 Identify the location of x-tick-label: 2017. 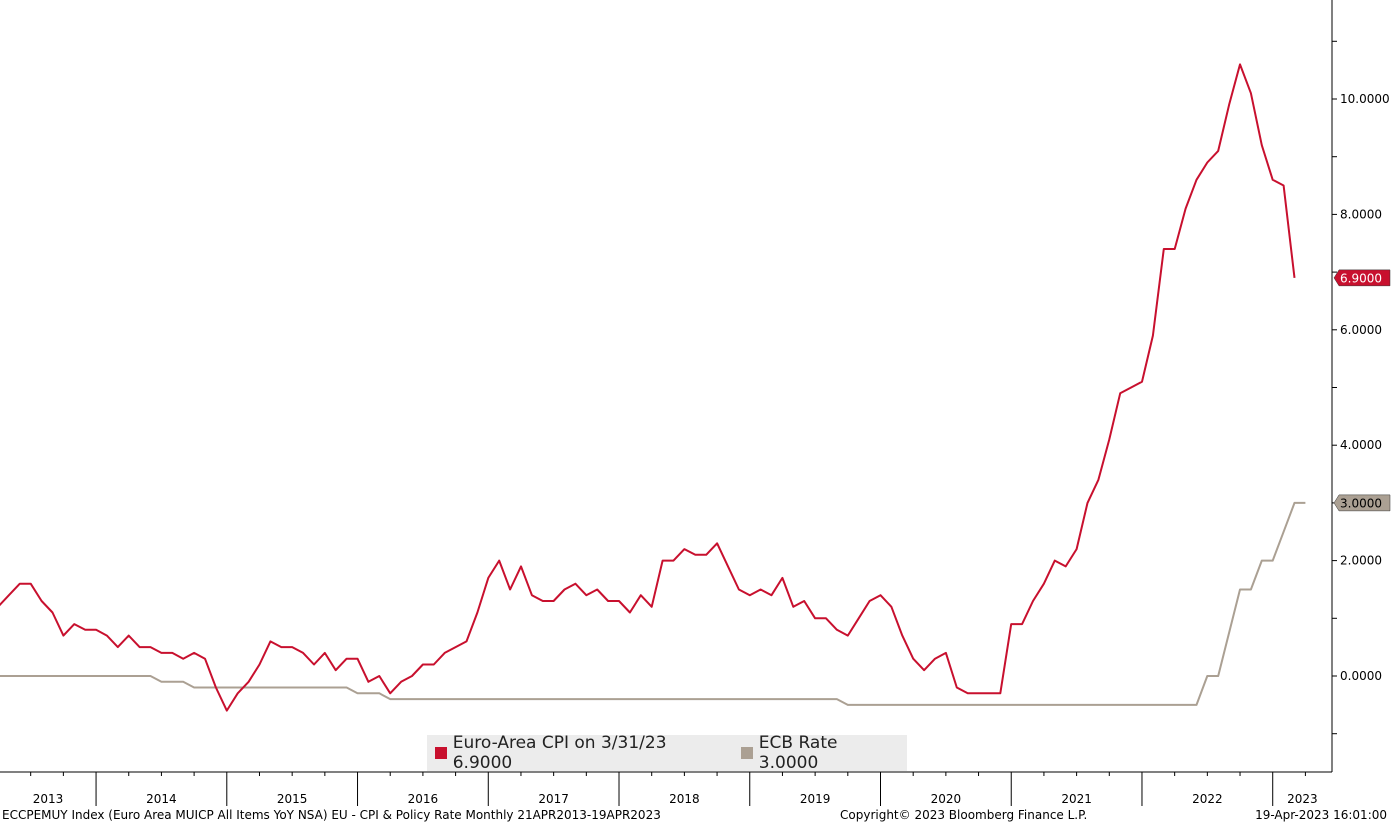
(553, 799).